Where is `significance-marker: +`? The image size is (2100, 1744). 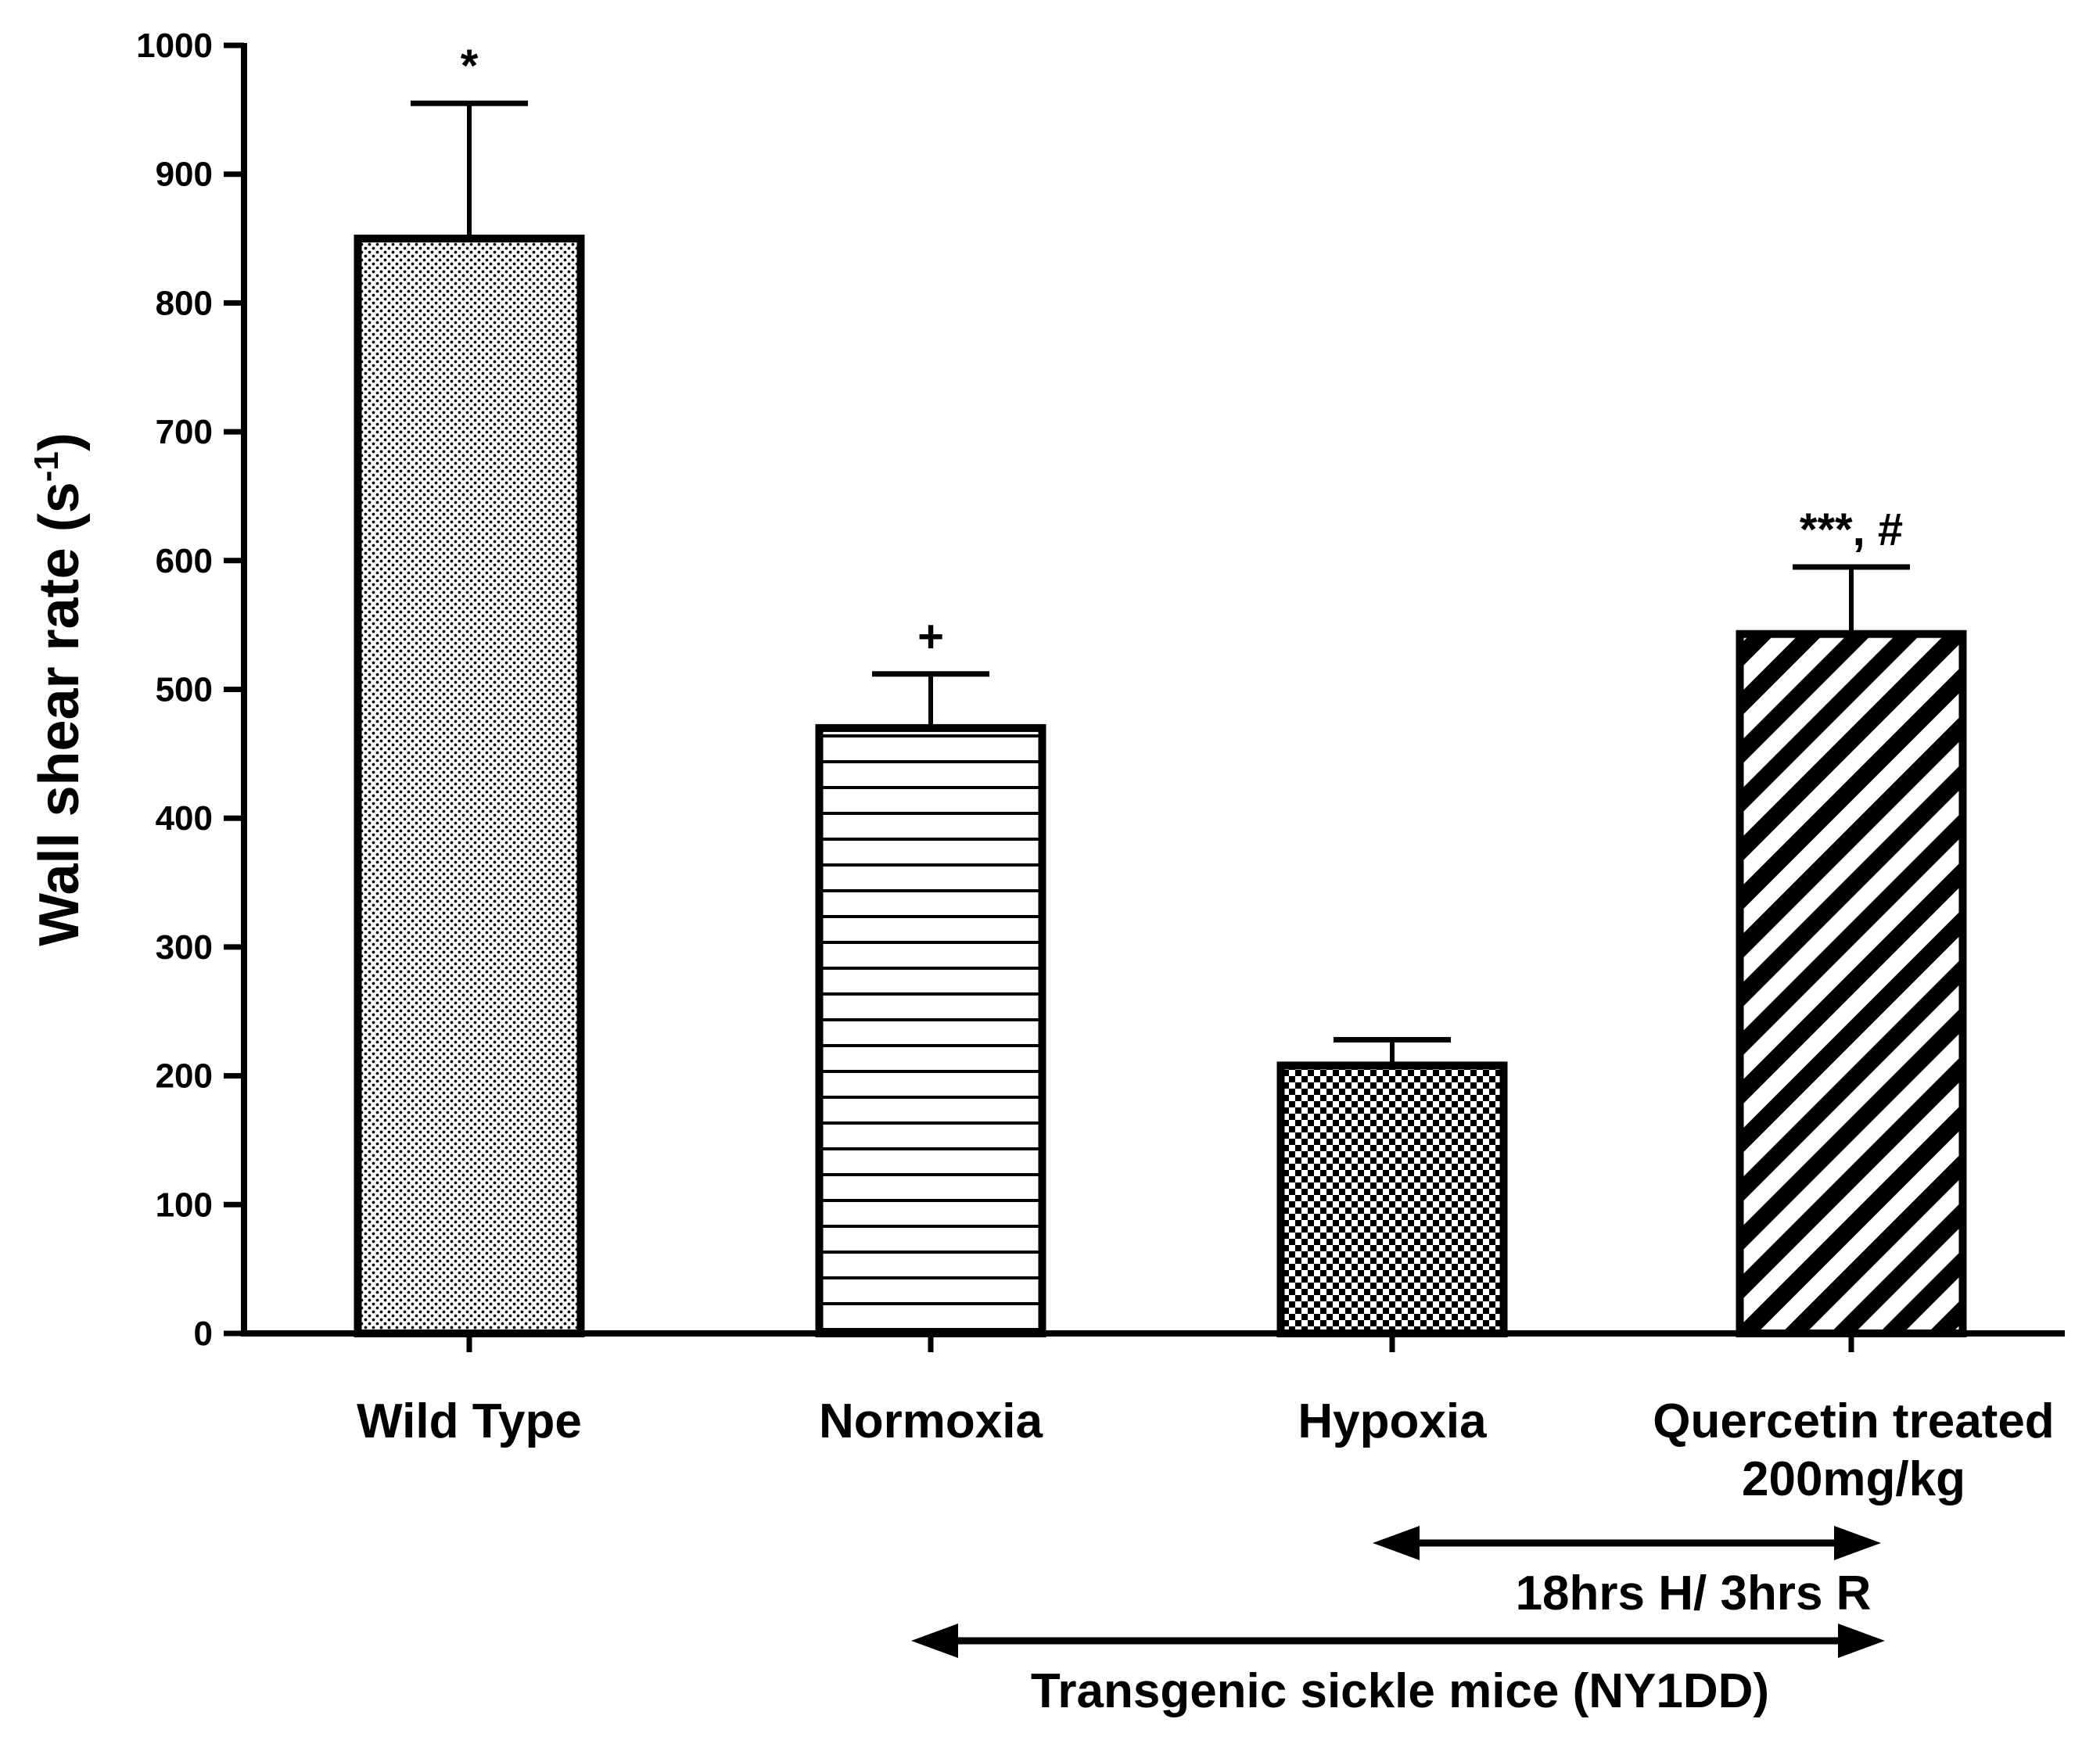
significance-marker: + is located at coordinates (930, 637).